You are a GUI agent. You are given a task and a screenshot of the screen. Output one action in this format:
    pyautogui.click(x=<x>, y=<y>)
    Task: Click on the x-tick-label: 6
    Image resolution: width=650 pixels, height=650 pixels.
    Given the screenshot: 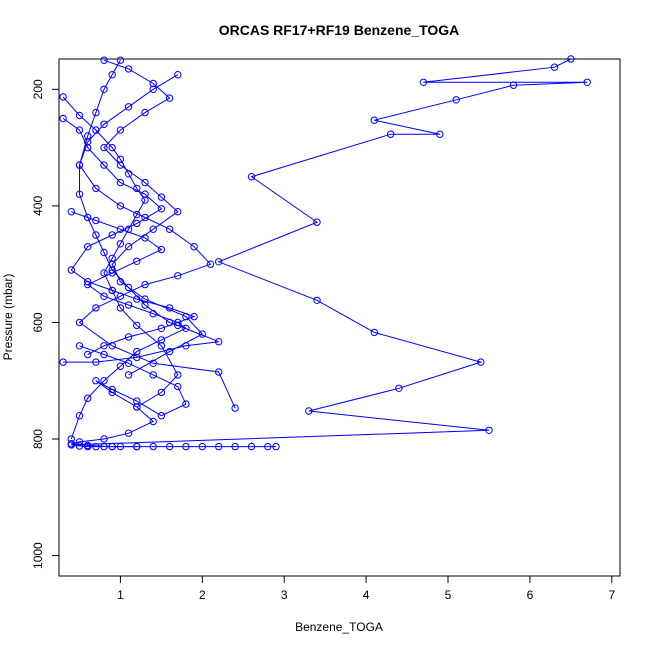 What is the action you would take?
    pyautogui.click(x=530, y=595)
    